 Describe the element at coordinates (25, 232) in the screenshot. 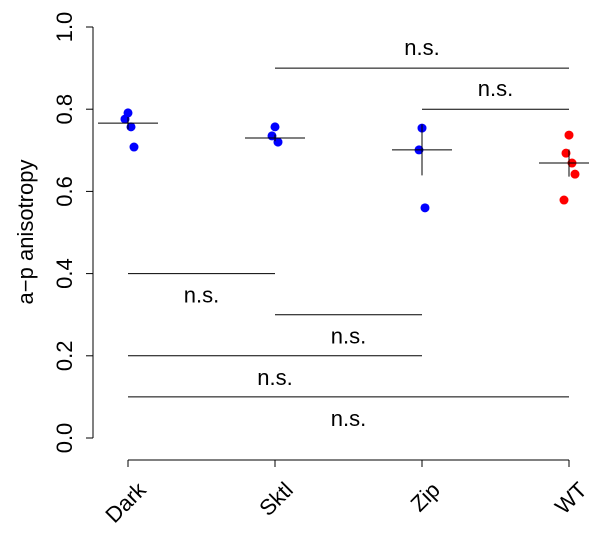

I see `y-axis-title: a−p anisotropy` at that location.